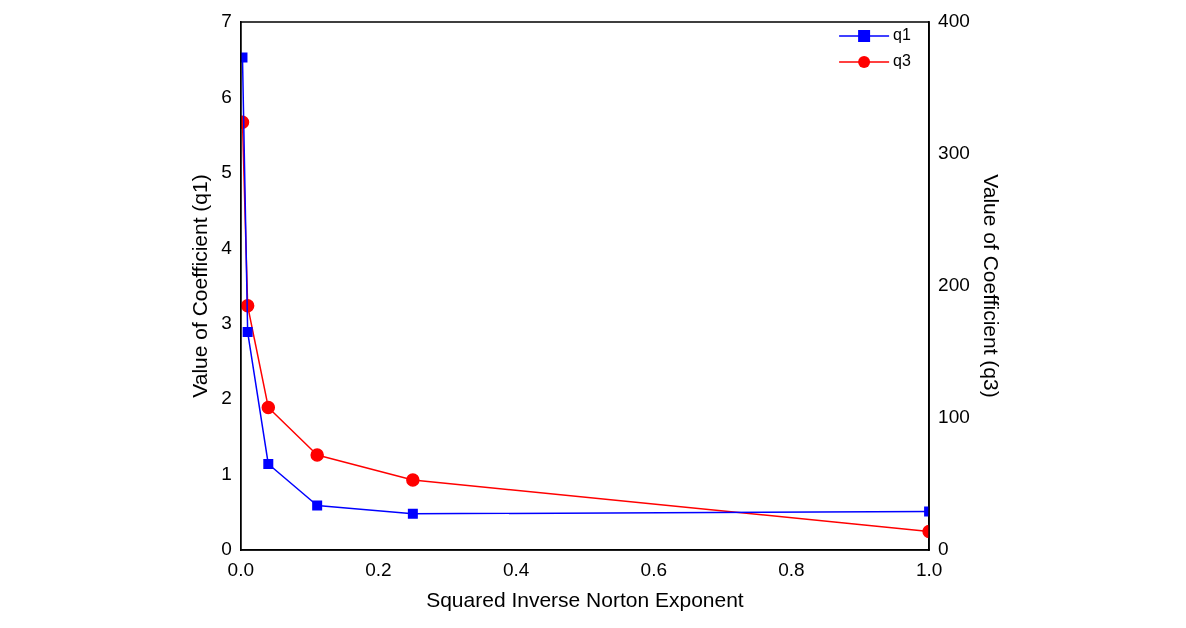 This screenshot has width=1186, height=628. I want to click on y-tick-label: 6, so click(226, 96).